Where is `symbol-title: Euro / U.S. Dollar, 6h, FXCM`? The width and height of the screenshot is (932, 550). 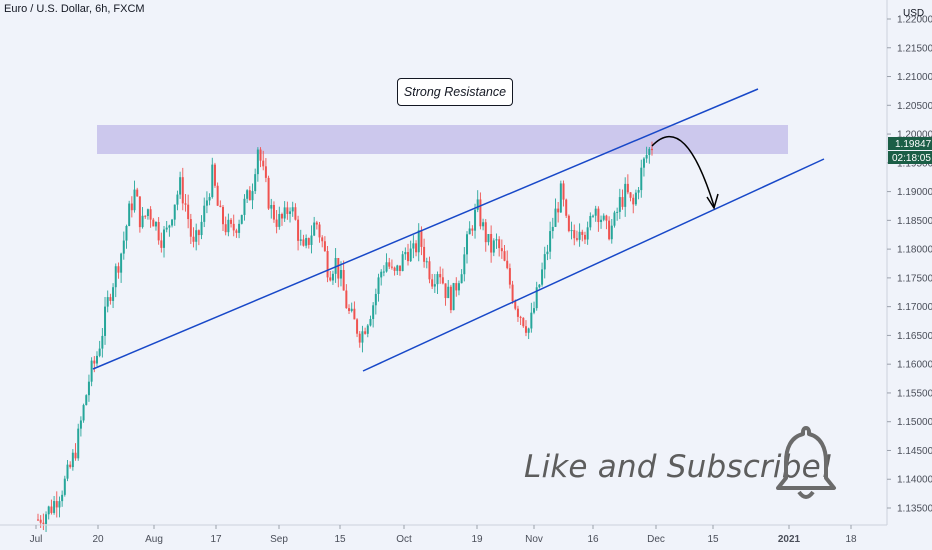
symbol-title: Euro / U.S. Dollar, 6h, FXCM is located at coordinates (74, 9).